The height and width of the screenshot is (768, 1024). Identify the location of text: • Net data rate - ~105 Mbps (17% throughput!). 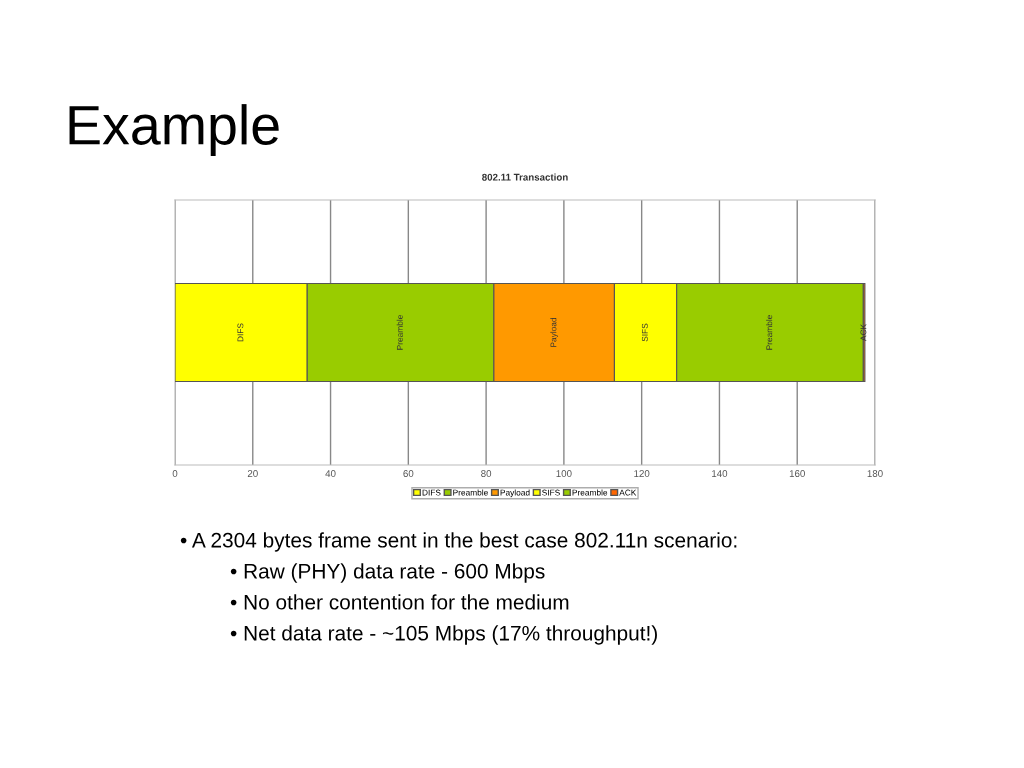
(443, 635).